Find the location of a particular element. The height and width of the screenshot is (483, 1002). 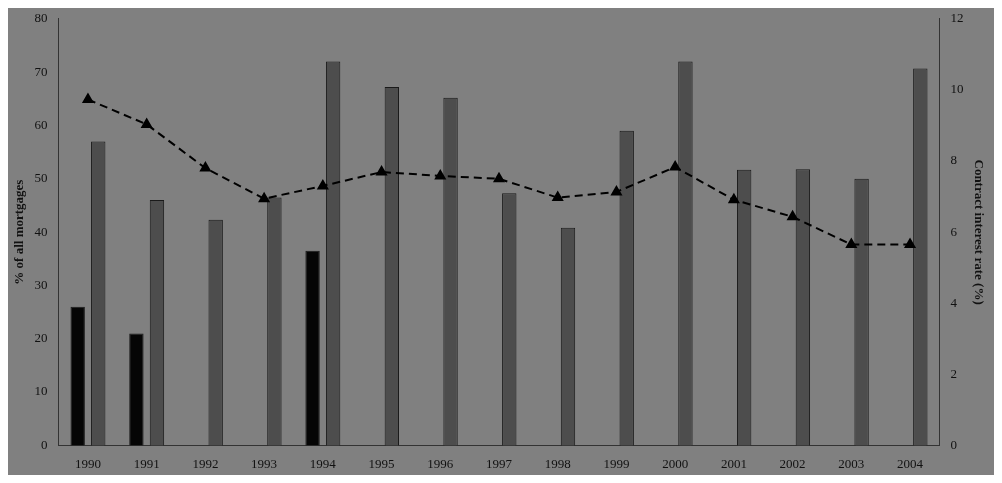

x-tick-label: 2003 is located at coordinates (851, 463).